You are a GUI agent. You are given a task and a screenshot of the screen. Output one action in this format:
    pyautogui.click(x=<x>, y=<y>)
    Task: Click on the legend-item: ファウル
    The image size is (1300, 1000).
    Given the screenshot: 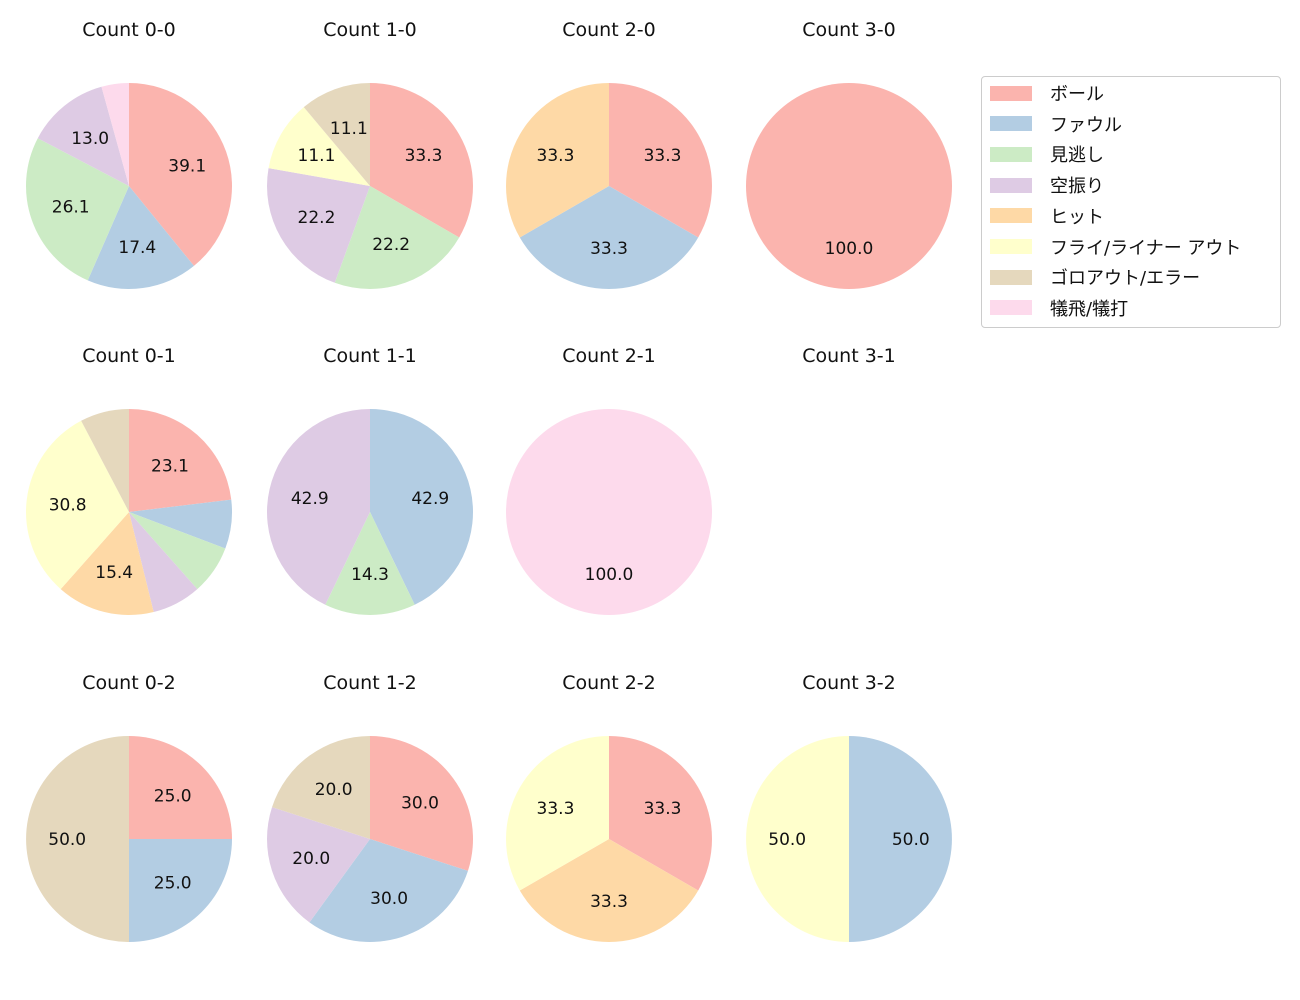 What is the action you would take?
    pyautogui.click(x=1056, y=125)
    